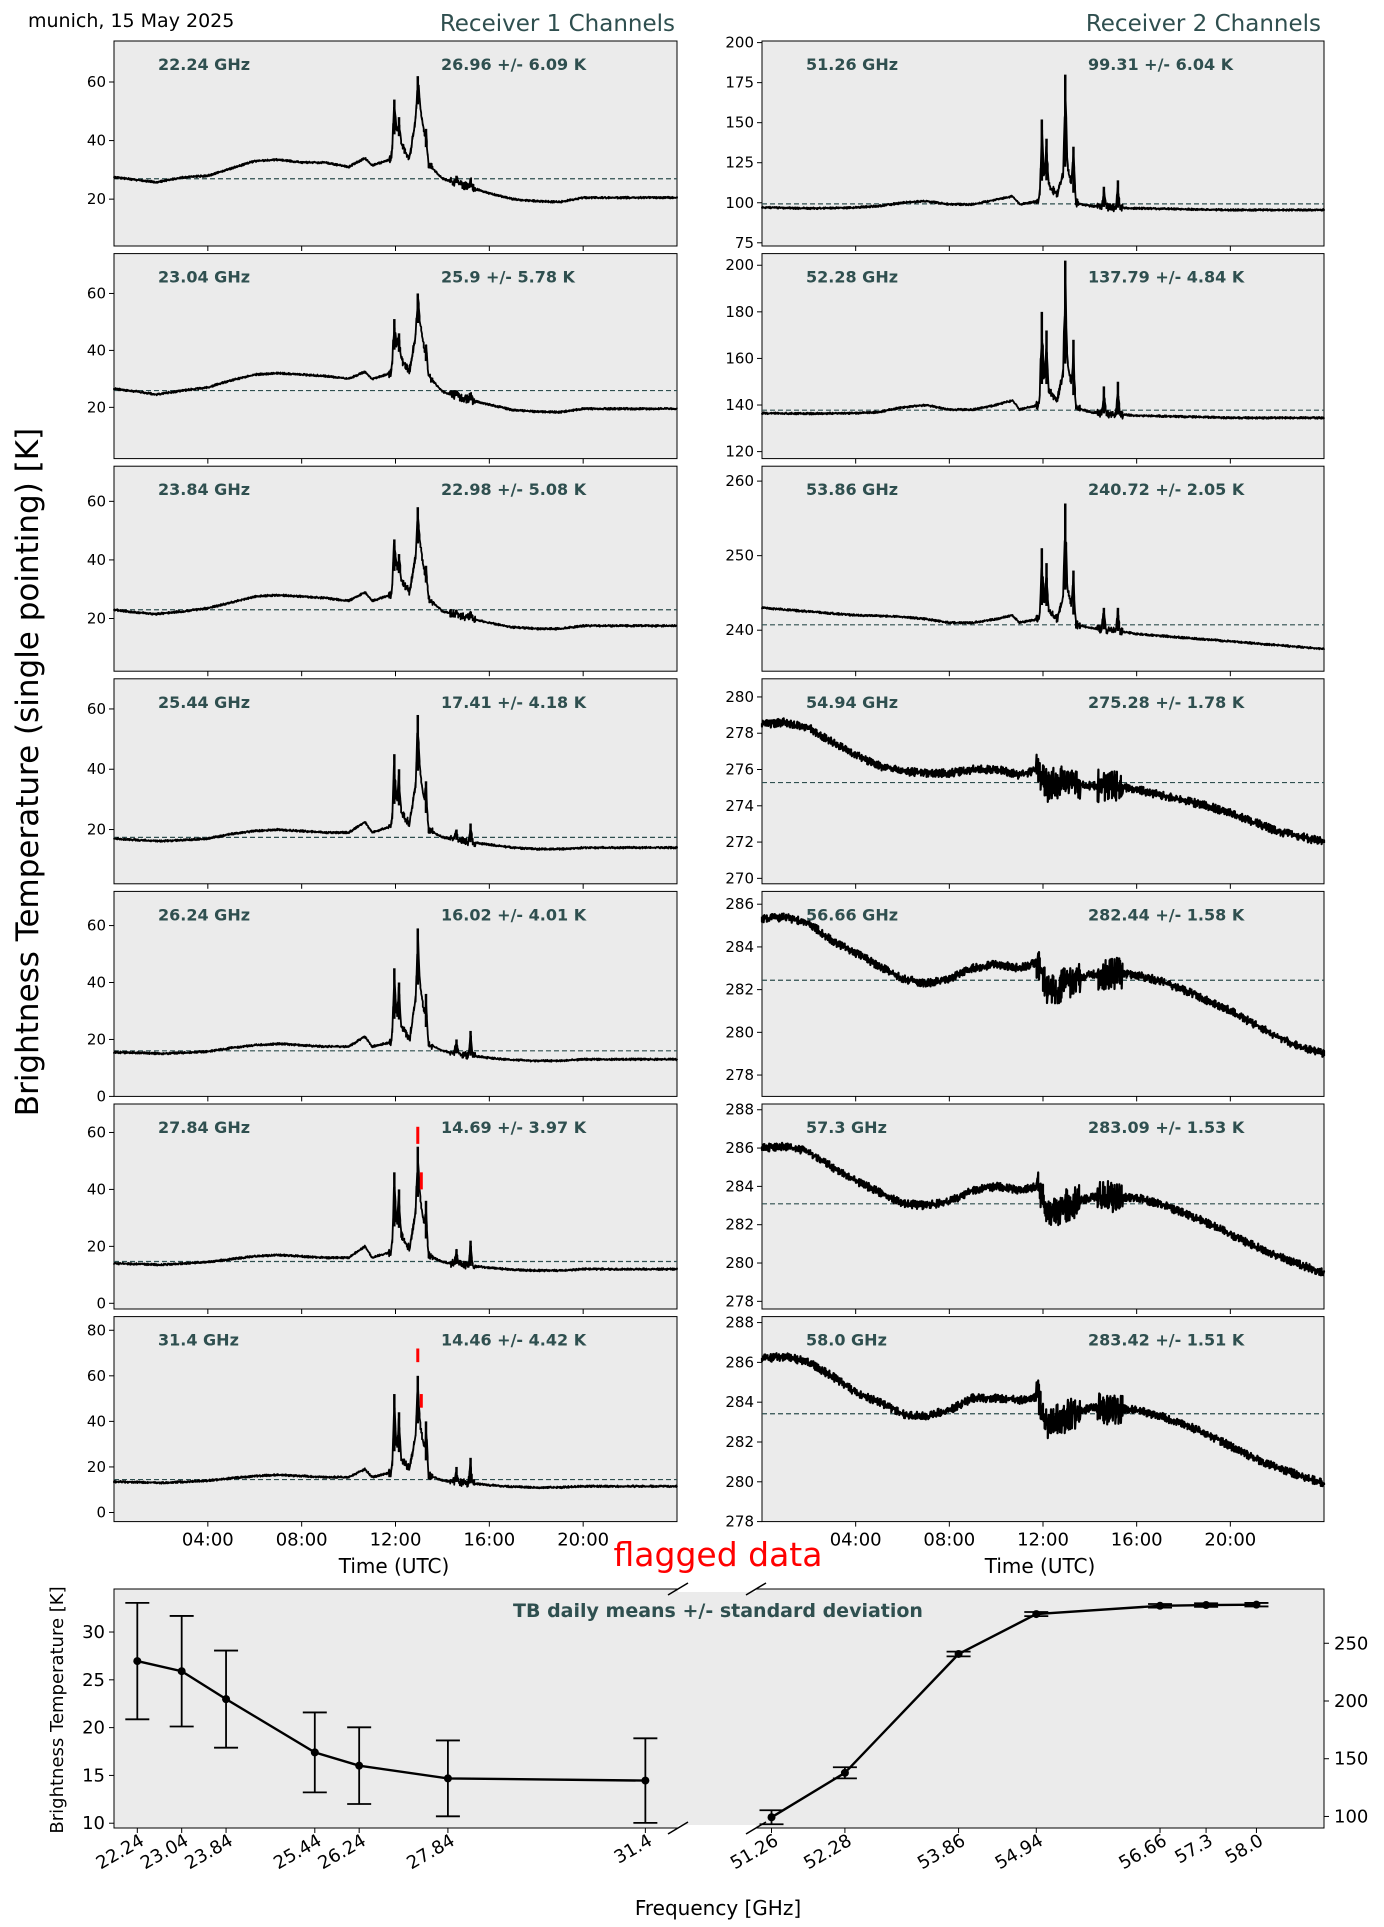 The width and height of the screenshot is (1384, 1927). Describe the element at coordinates (204, 277) in the screenshot. I see `frequency-label: 23.04 GHz` at that location.